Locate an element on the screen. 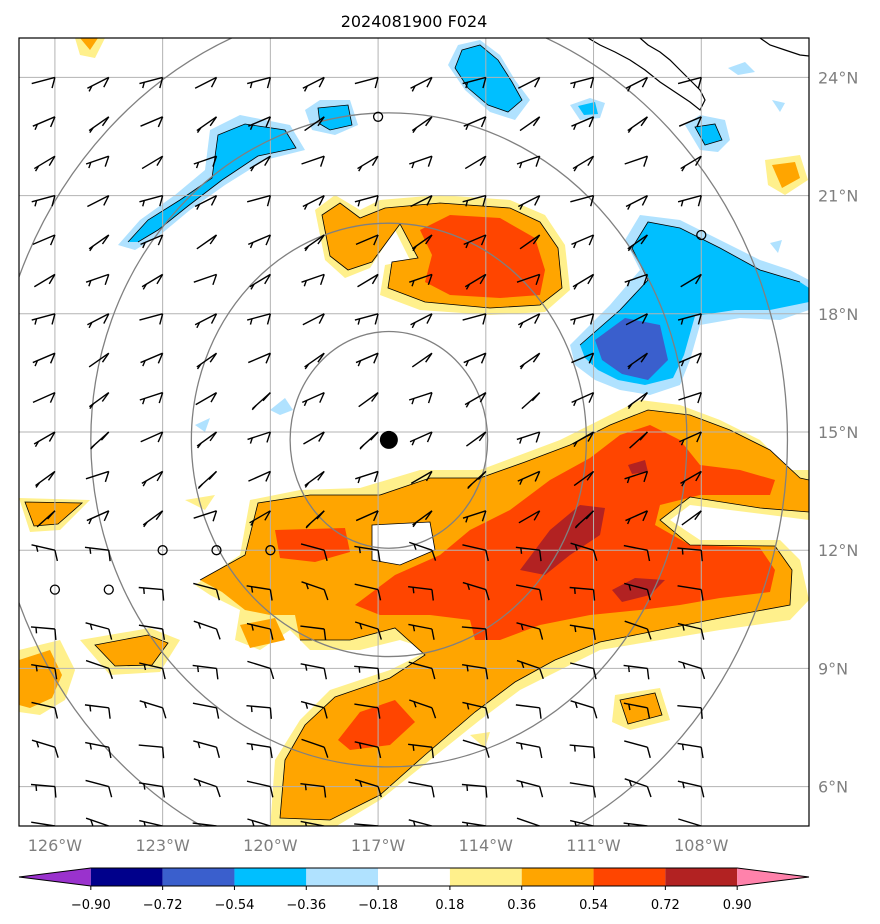  lon-label-4: 114°W is located at coordinates (486, 845).